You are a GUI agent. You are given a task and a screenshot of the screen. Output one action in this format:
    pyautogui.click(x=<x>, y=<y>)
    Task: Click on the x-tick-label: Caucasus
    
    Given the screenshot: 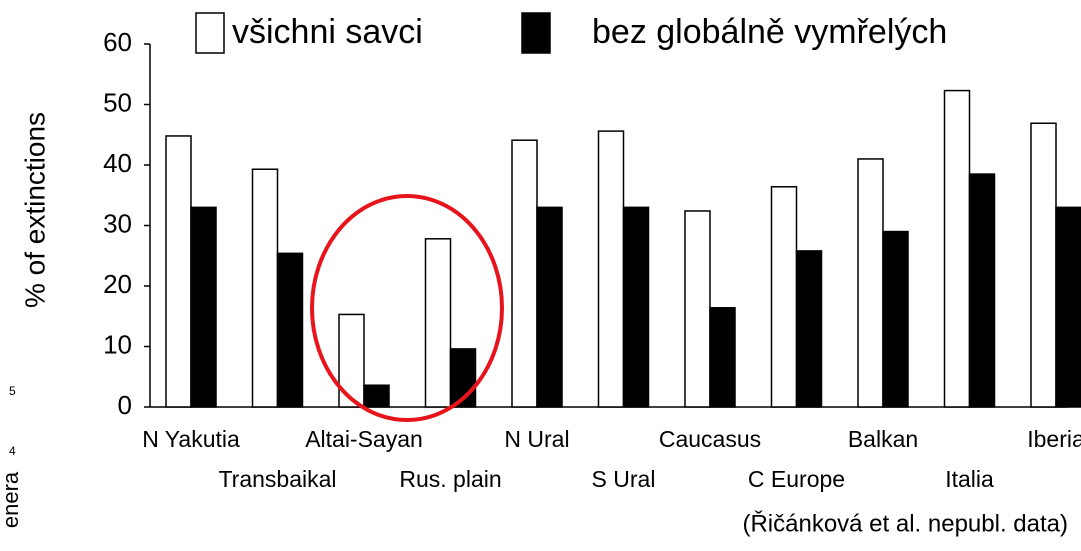 What is the action you would take?
    pyautogui.click(x=710, y=439)
    